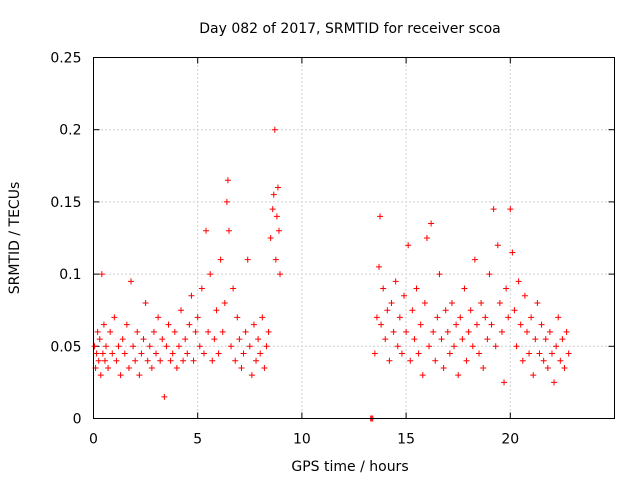 The height and width of the screenshot is (480, 640). What do you see at coordinates (302, 440) in the screenshot?
I see `x-tick-label: 10` at bounding box center [302, 440].